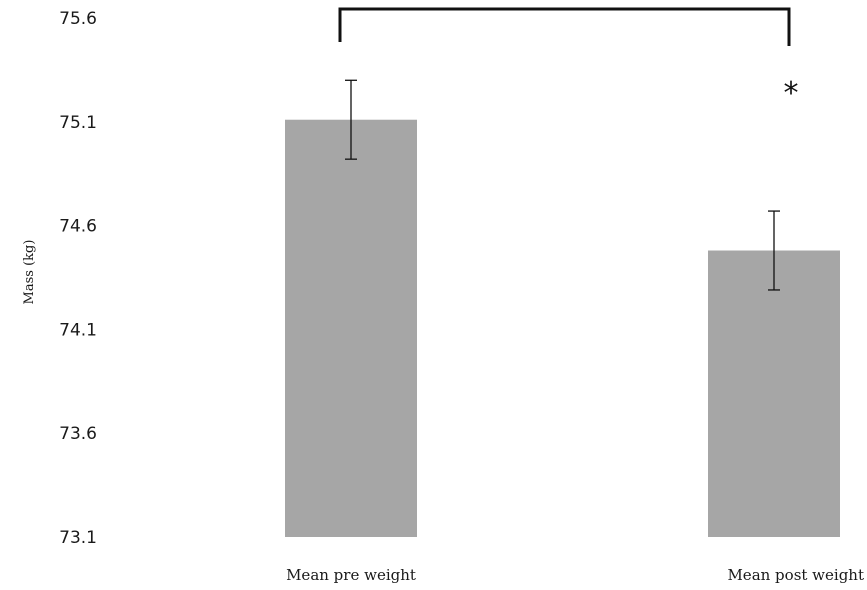  Describe the element at coordinates (78, 19) in the screenshot. I see `y-tick-label: 75.6` at that location.